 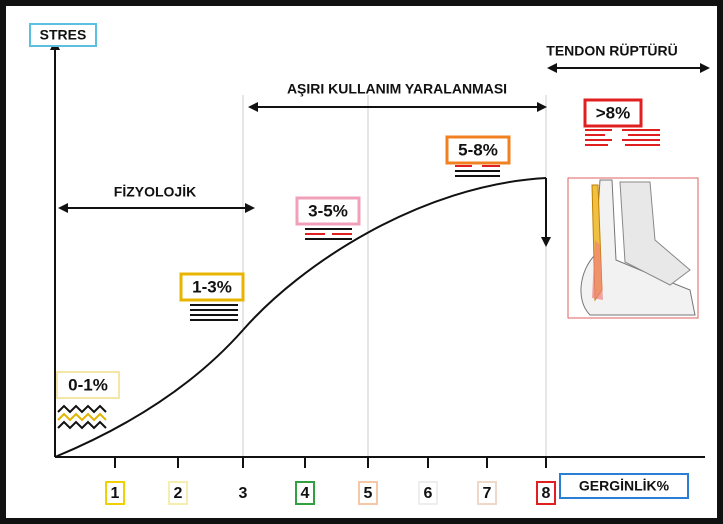 What do you see at coordinates (243, 493) in the screenshot?
I see `x-tick-label: 3` at bounding box center [243, 493].